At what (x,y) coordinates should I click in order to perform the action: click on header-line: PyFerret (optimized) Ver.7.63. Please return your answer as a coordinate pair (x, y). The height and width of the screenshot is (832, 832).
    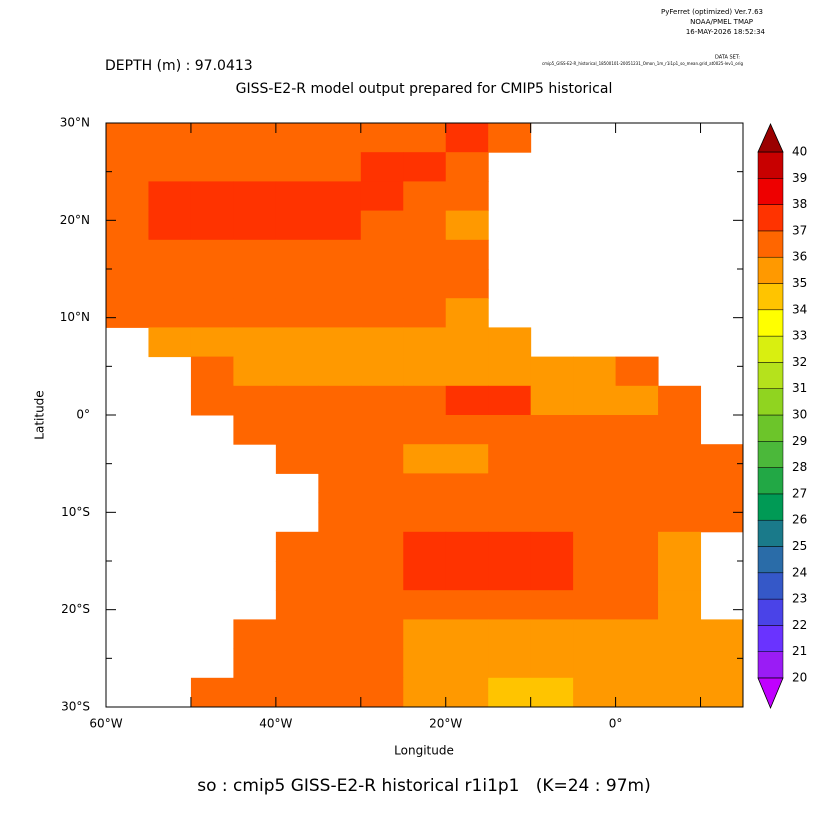
    Looking at the image, I should click on (712, 12).